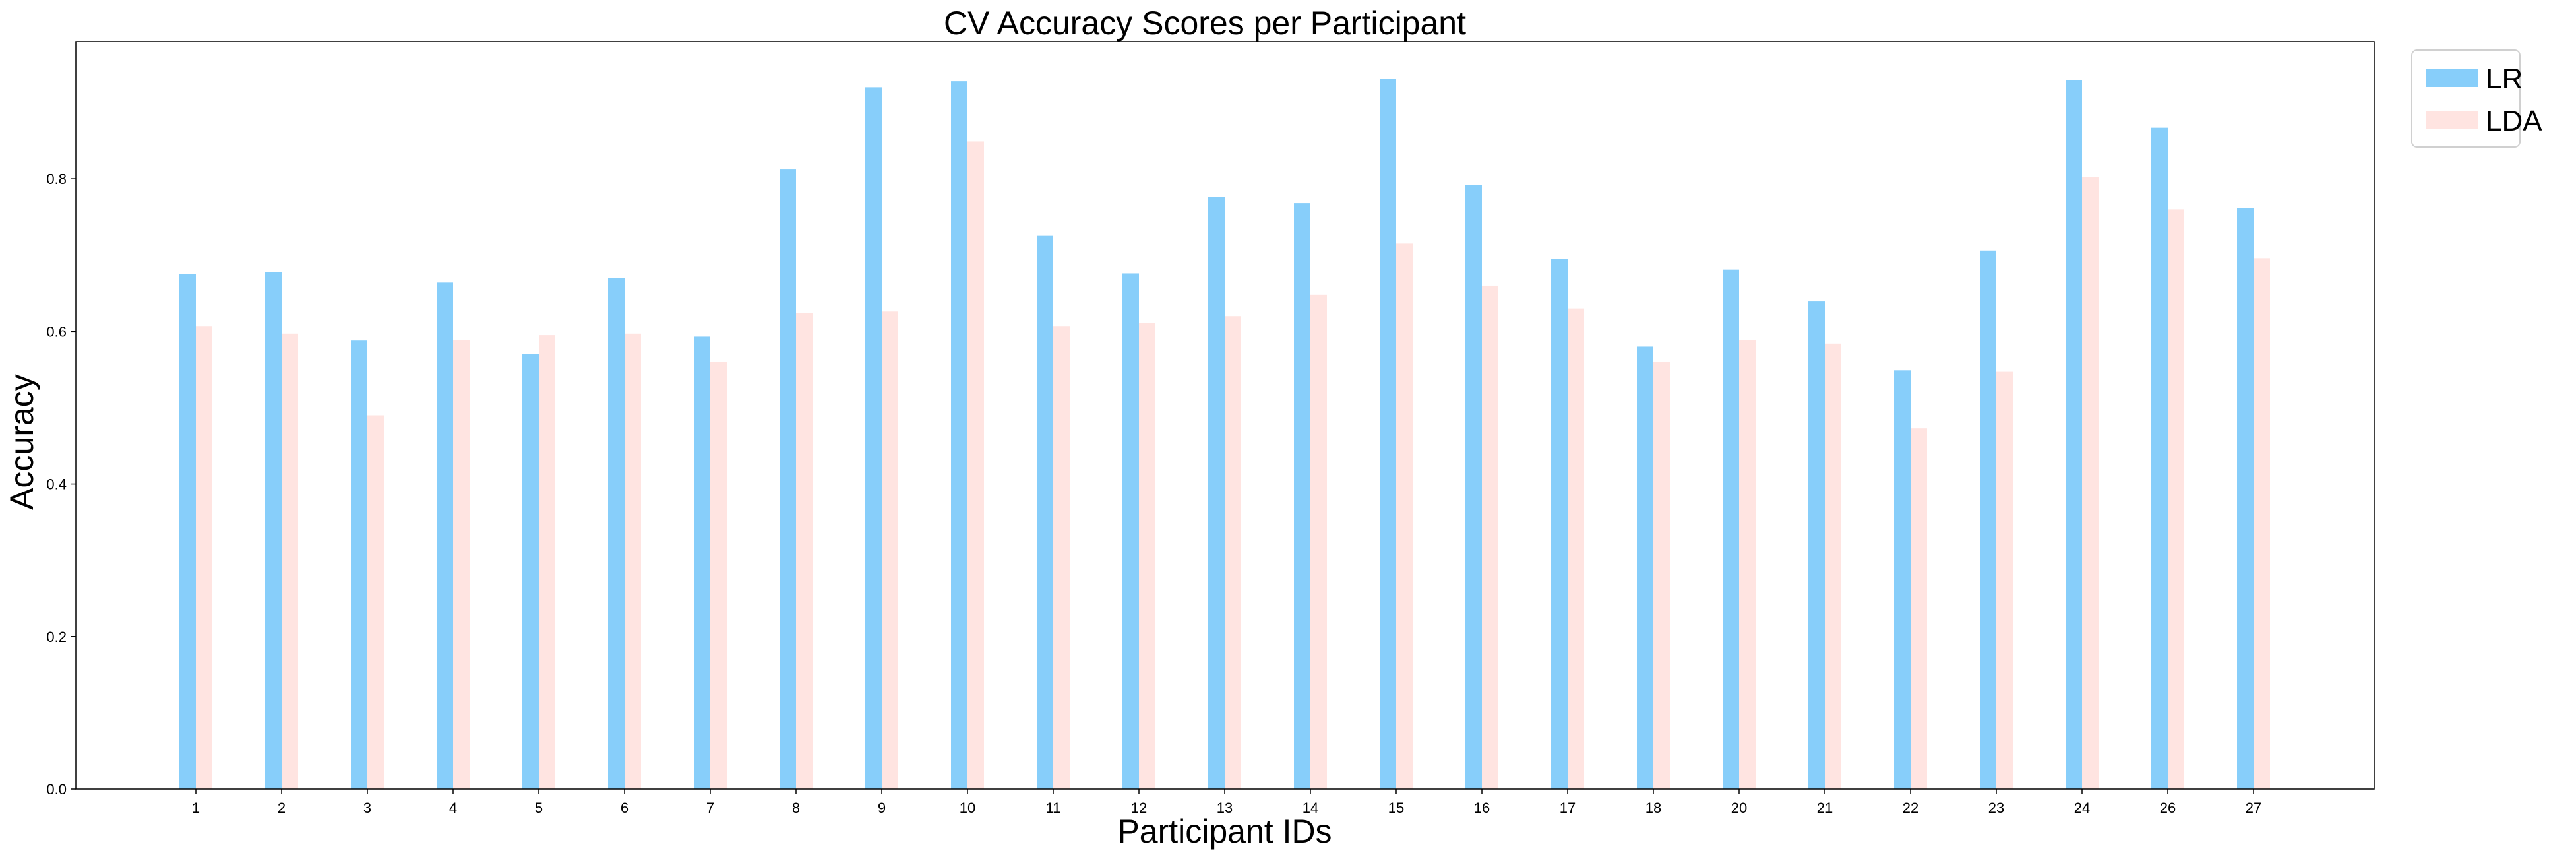 Image resolution: width=2576 pixels, height=859 pixels. What do you see at coordinates (1310, 808) in the screenshot?
I see `x-tick-label: 14` at bounding box center [1310, 808].